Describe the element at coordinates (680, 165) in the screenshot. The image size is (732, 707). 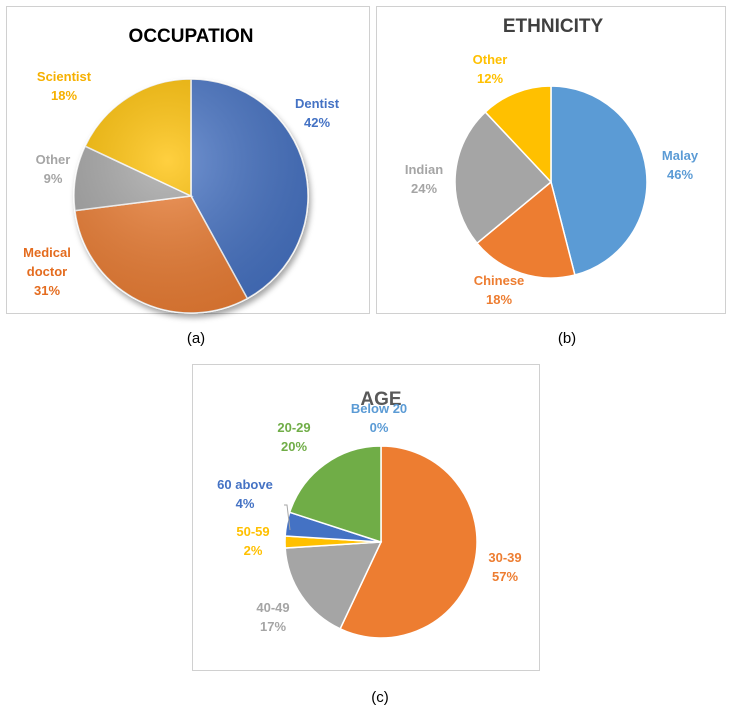
I see `data-label-malay: Malay 46%` at that location.